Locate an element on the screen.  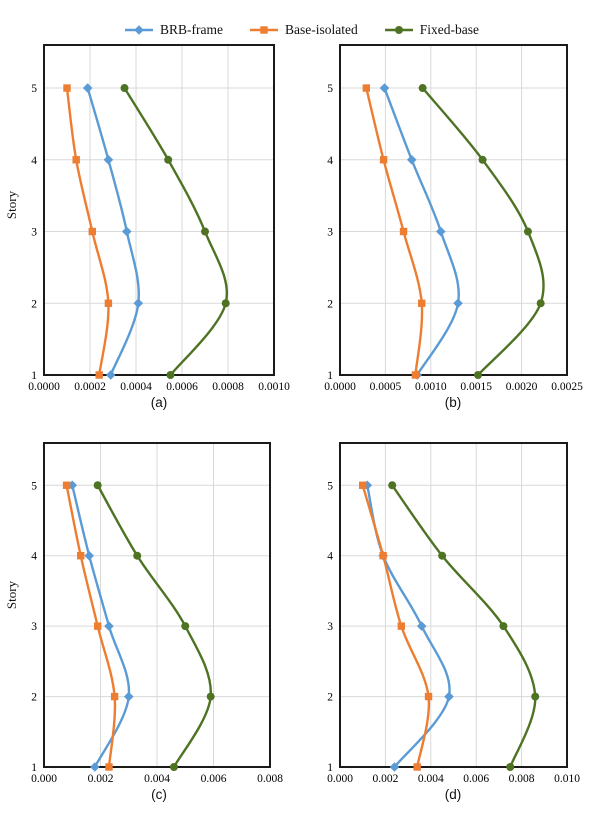
svg-text: 0.0020 is located at coordinates (522, 387).